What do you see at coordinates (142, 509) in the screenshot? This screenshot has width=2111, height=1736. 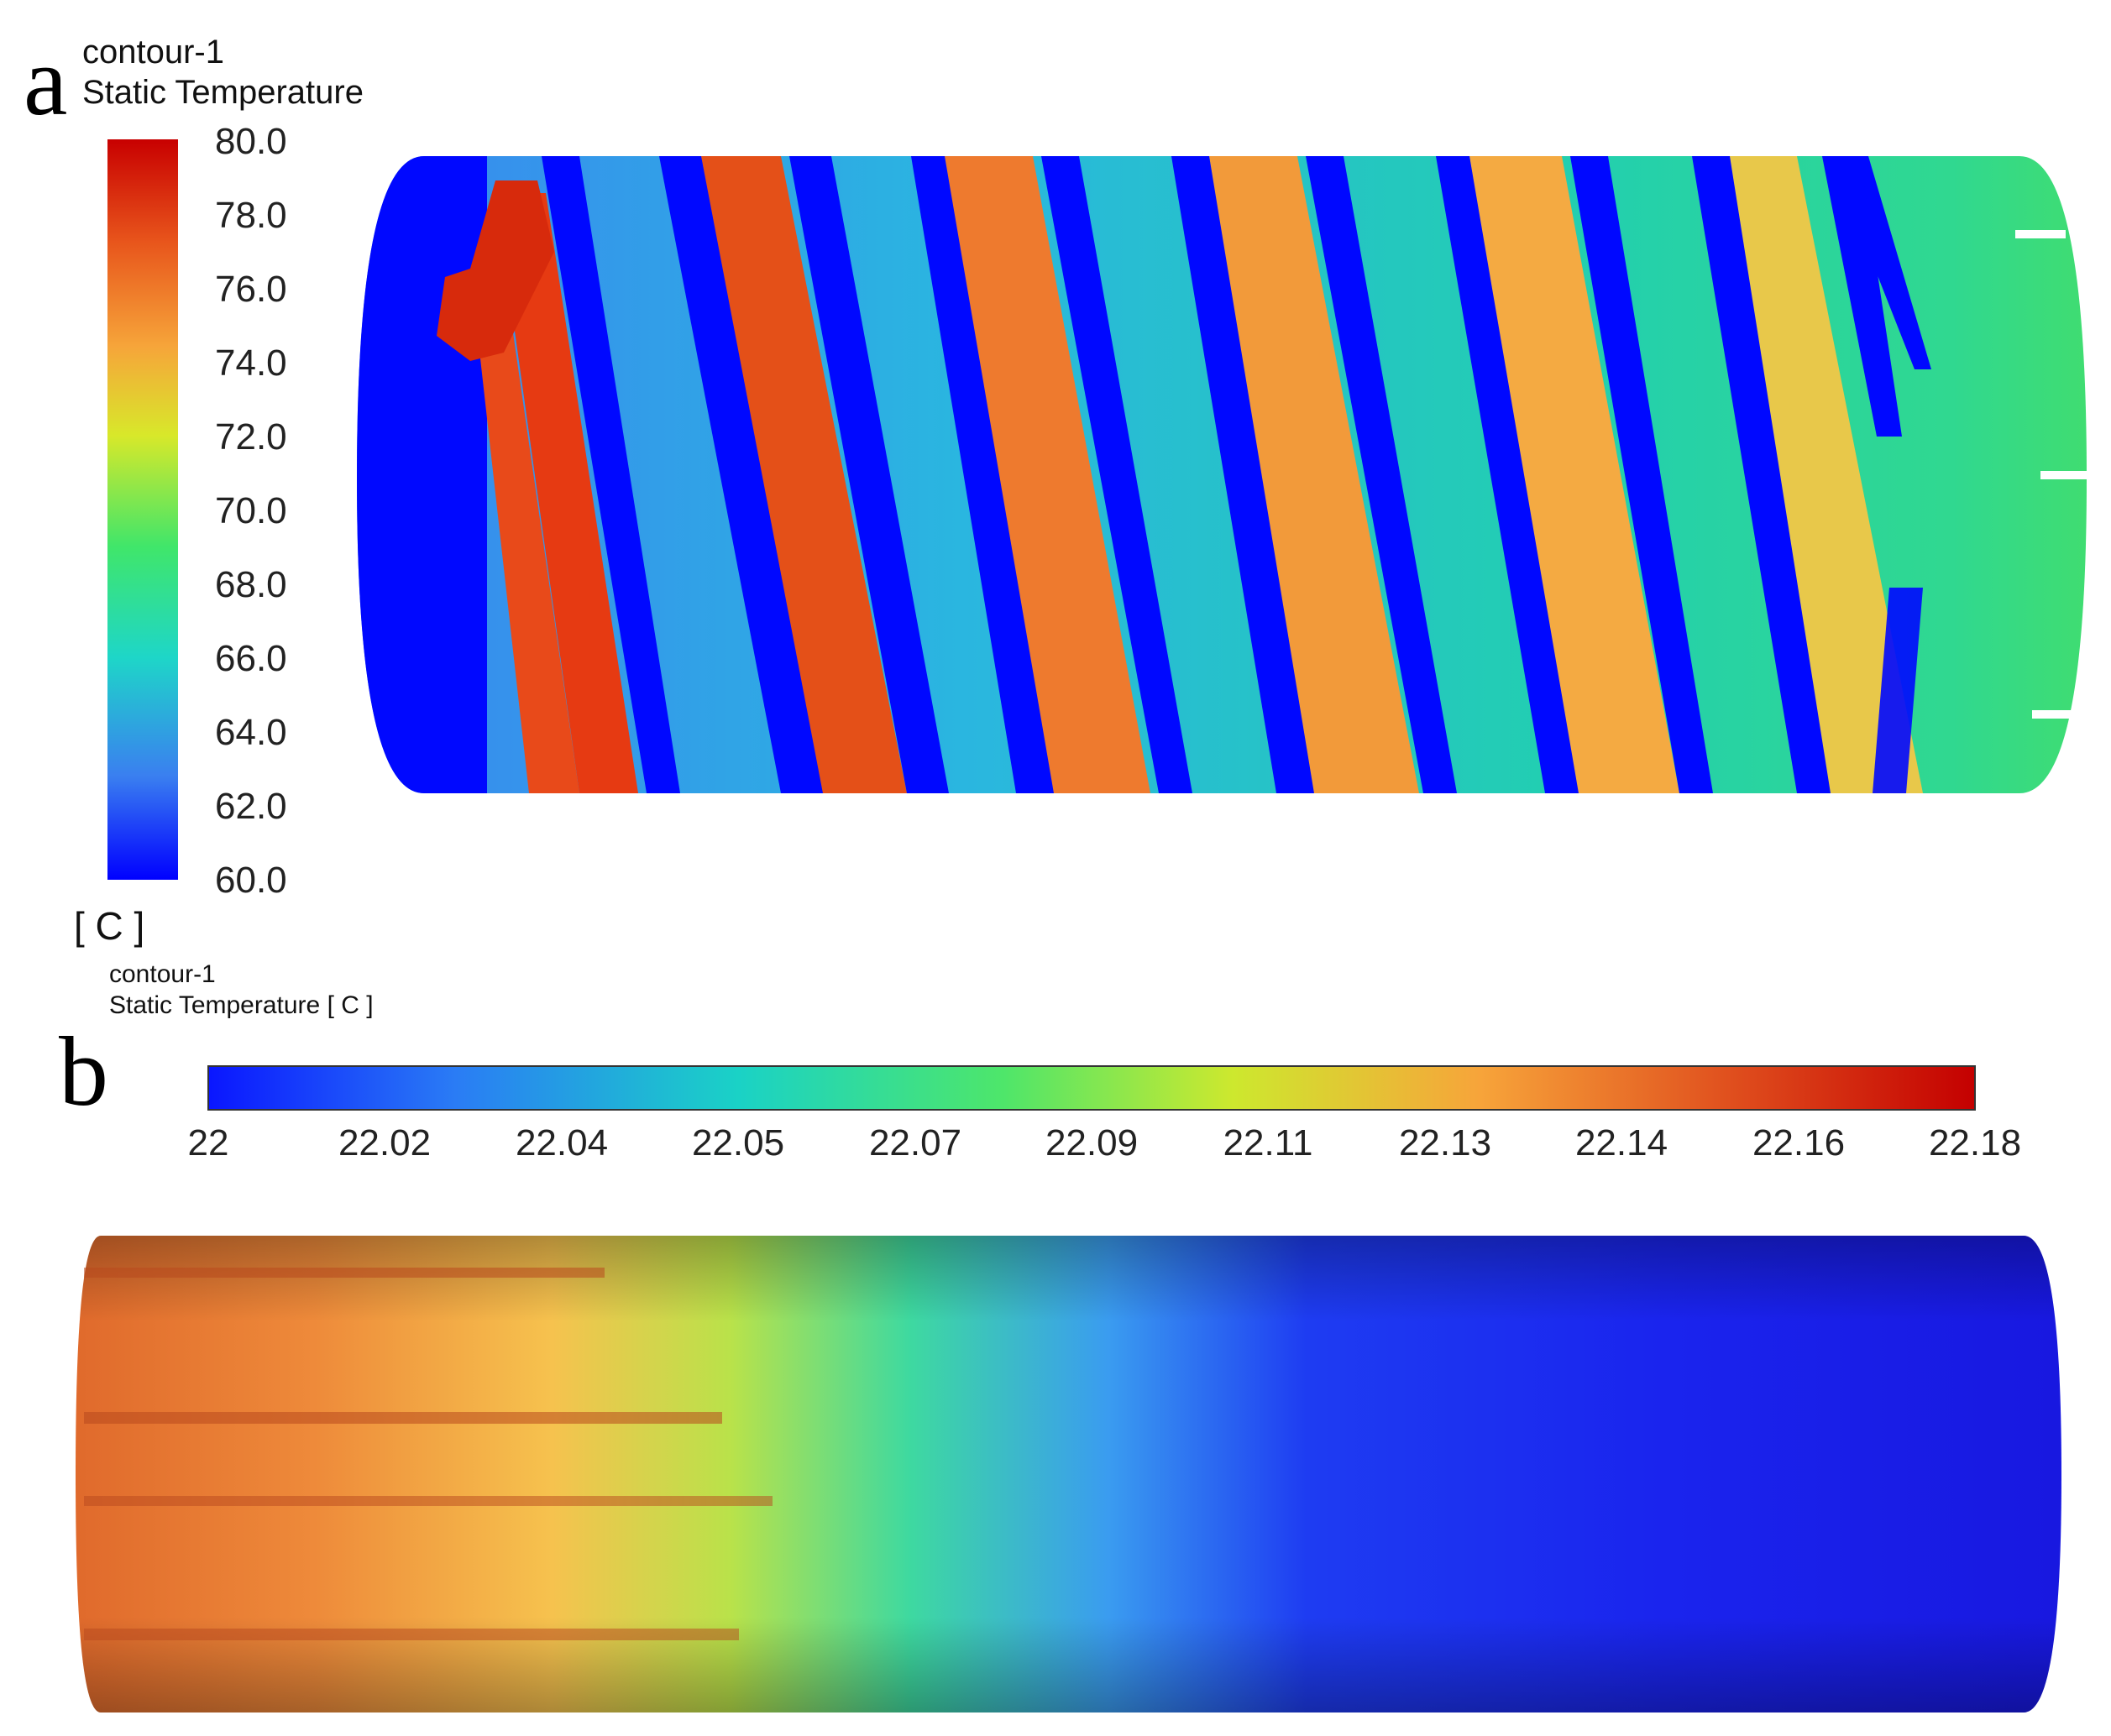 I see `panel-a-colorbar` at bounding box center [142, 509].